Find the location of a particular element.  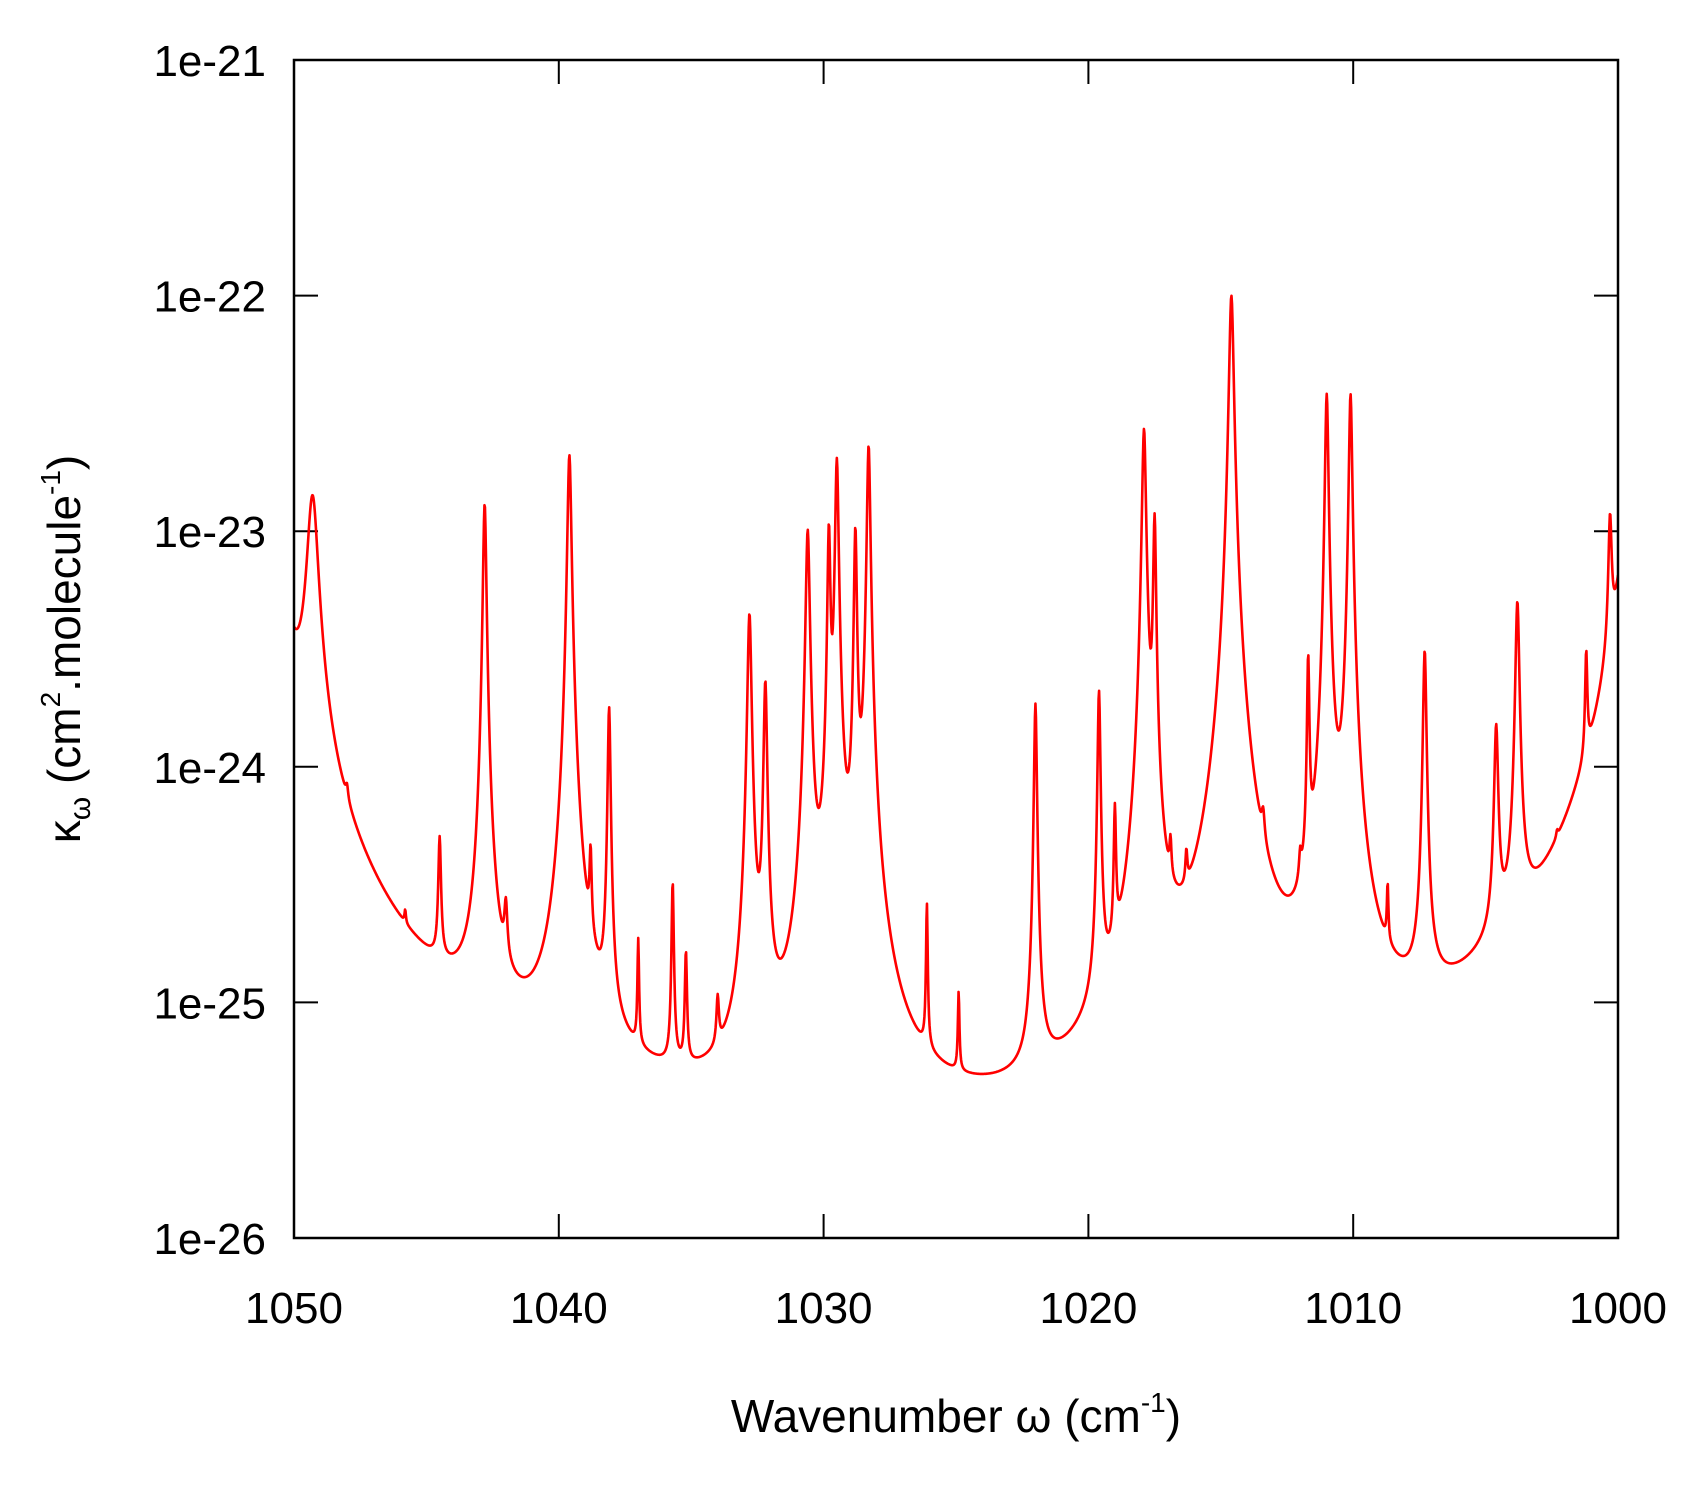

y-axis-title-kappa: κ is located at coordinates (64, 831).